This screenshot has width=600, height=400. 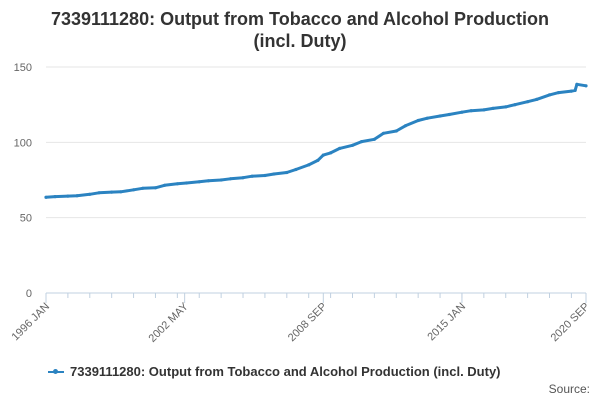 I want to click on y-tick-label: 100, so click(x=23, y=143).